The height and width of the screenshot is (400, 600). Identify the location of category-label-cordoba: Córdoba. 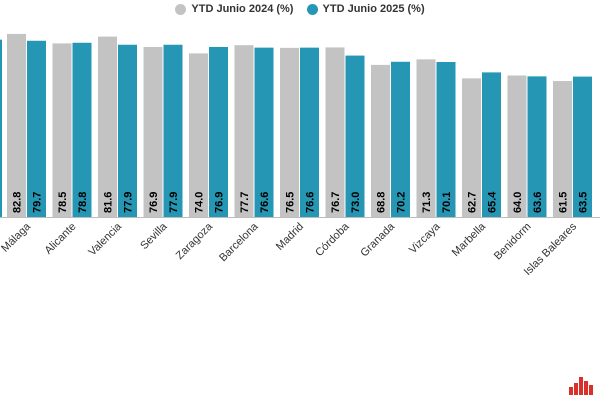
(332, 239).